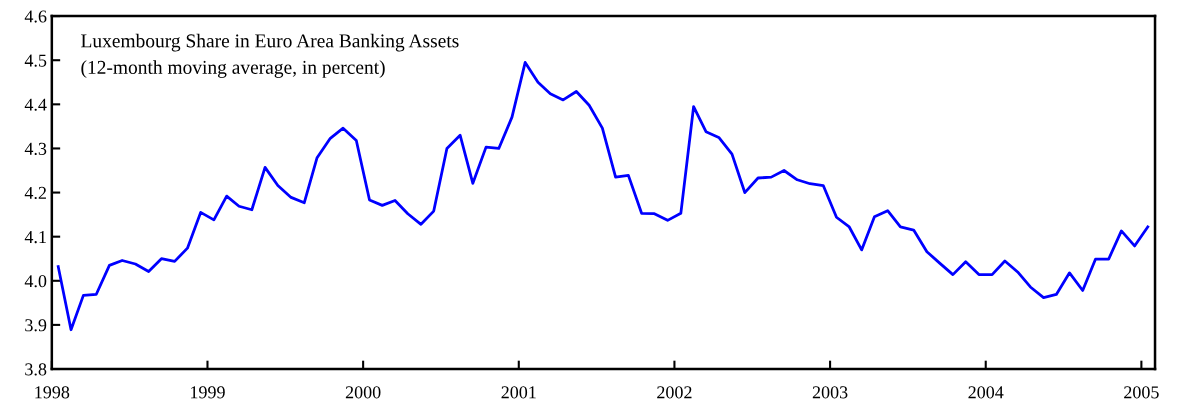 The height and width of the screenshot is (413, 1178). What do you see at coordinates (35, 281) in the screenshot?
I see `y-tick-label: 4.0` at bounding box center [35, 281].